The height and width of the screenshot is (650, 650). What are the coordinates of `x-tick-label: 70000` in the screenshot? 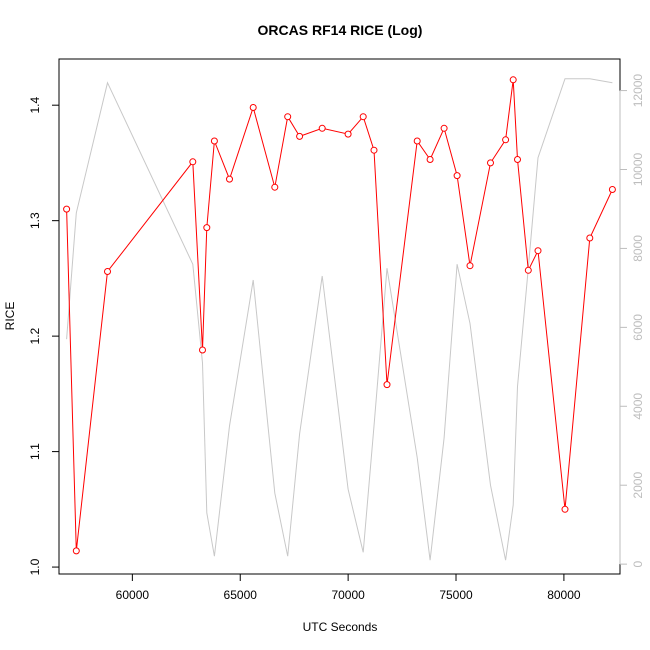 It's located at (348, 595).